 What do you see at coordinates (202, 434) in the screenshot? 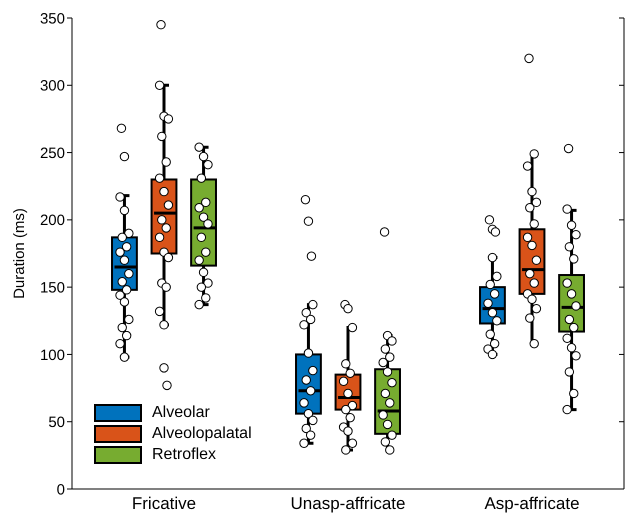
I see `legend-label: Alveolopalatal` at bounding box center [202, 434].